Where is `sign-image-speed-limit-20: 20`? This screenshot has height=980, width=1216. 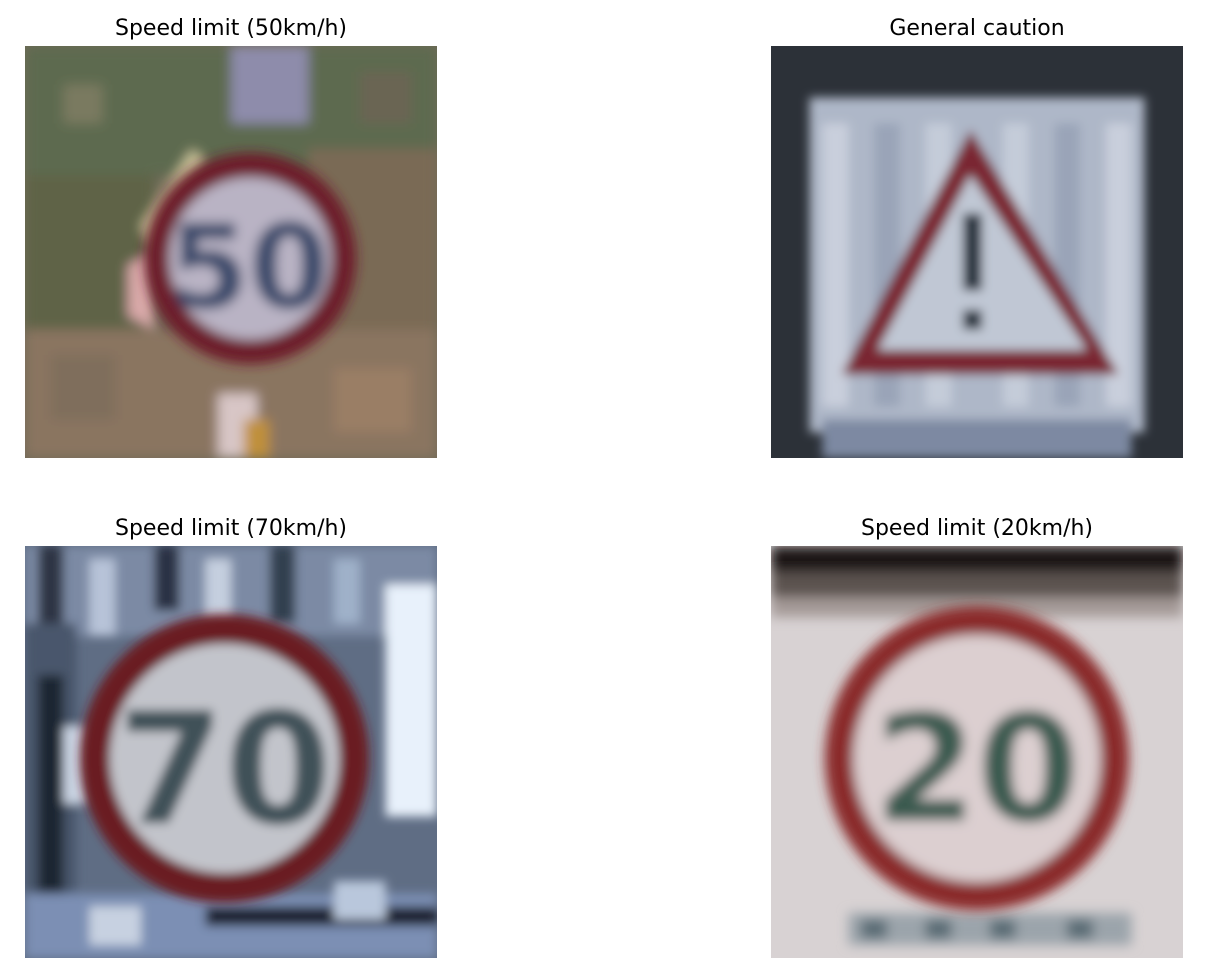
sign-image-speed-limit-20: 20 is located at coordinates (977, 752).